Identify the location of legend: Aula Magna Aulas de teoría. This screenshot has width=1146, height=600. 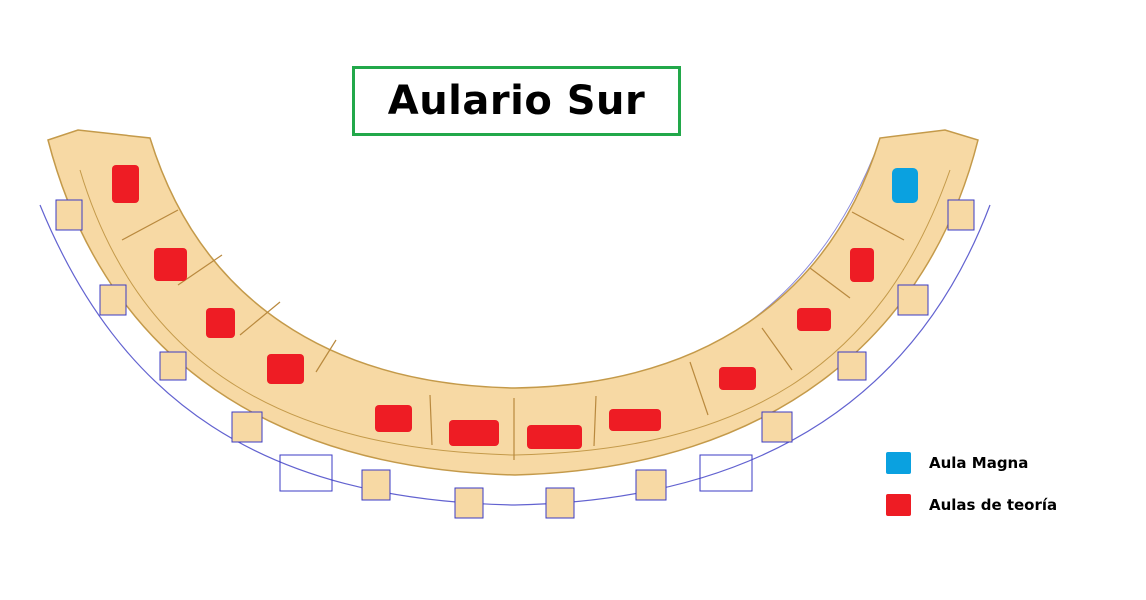
(971, 484).